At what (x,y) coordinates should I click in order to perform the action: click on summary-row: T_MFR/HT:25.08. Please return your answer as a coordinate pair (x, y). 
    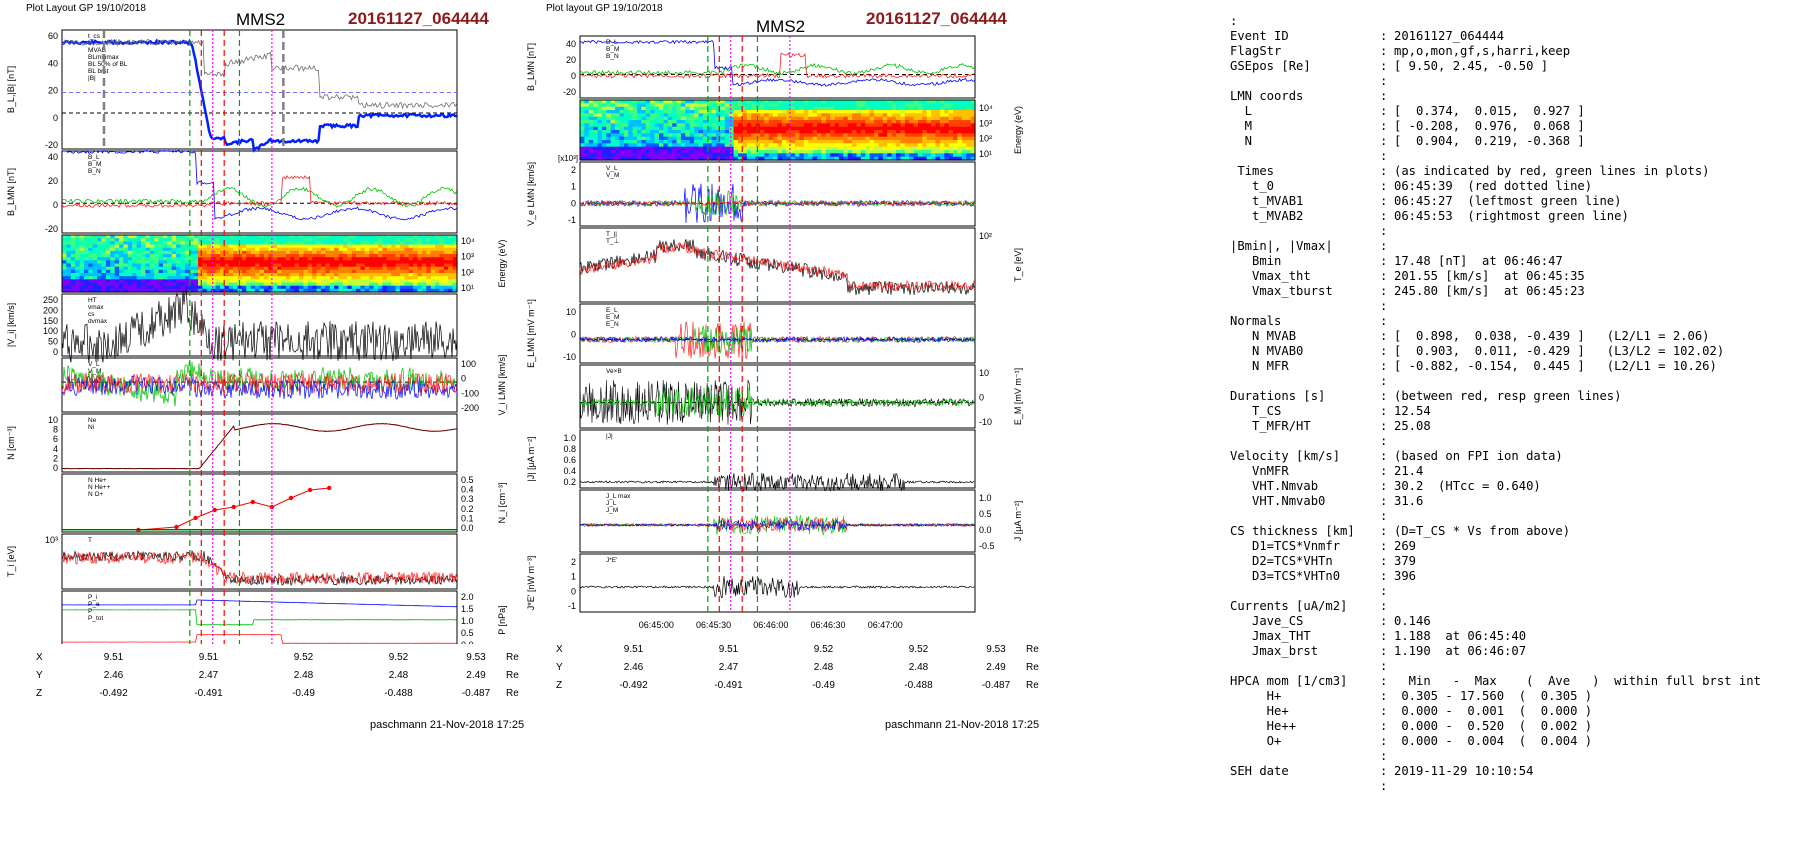
    Looking at the image, I should click on (1515, 426).